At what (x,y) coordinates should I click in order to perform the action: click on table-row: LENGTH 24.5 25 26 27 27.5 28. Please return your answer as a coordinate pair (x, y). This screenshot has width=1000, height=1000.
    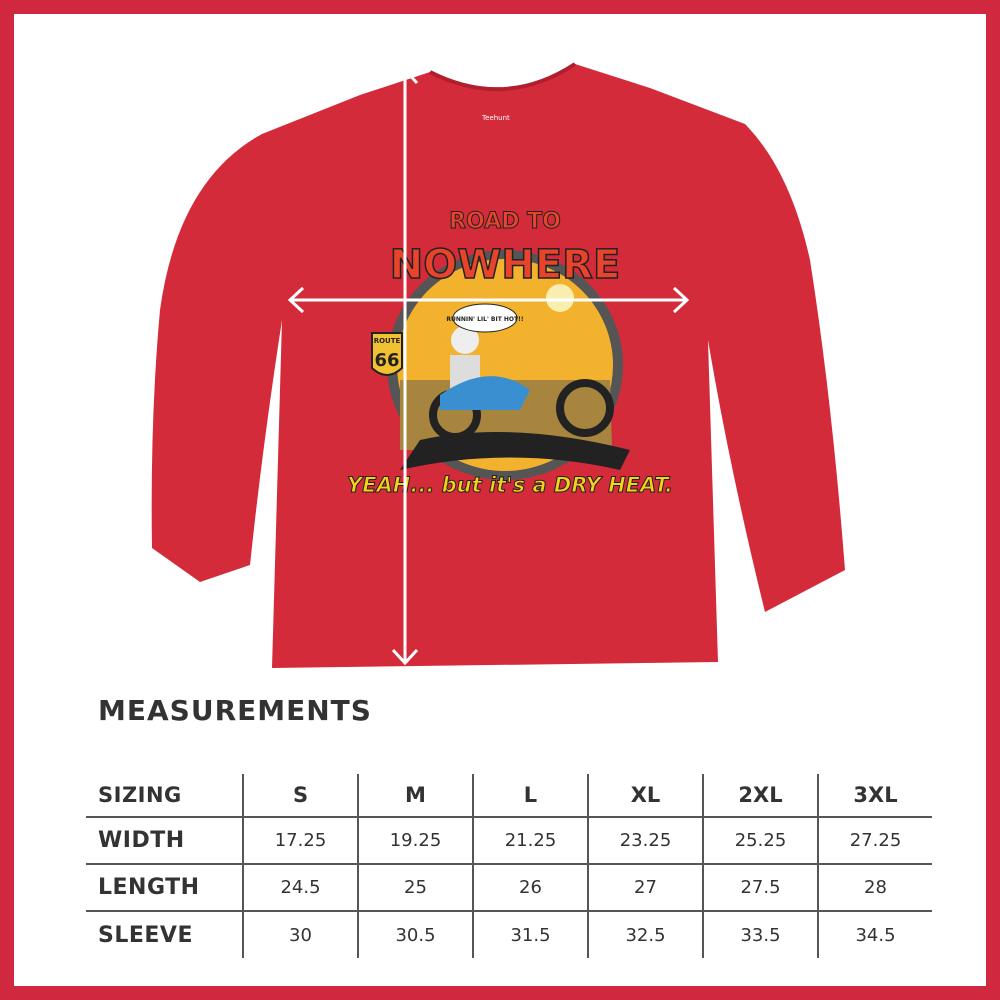
    Looking at the image, I should click on (509, 887).